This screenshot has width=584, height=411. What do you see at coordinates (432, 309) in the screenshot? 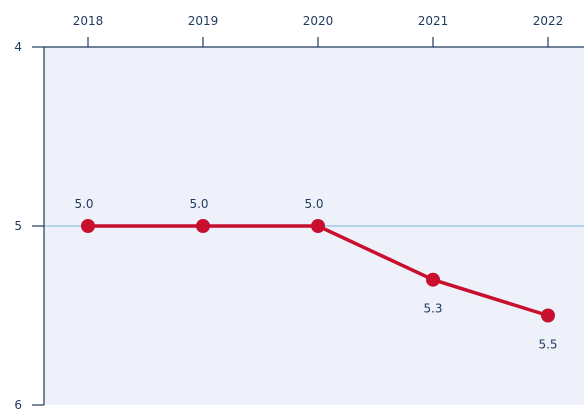
I see `data-label-2021: 5.3` at bounding box center [432, 309].